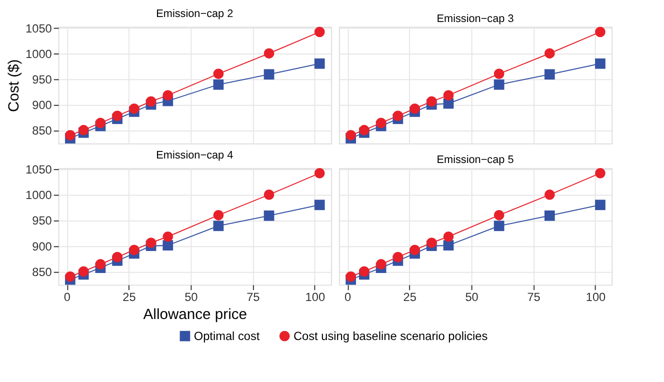 This screenshot has width=664, height=382. I want to click on legend-label: Optimal cost, so click(227, 336).